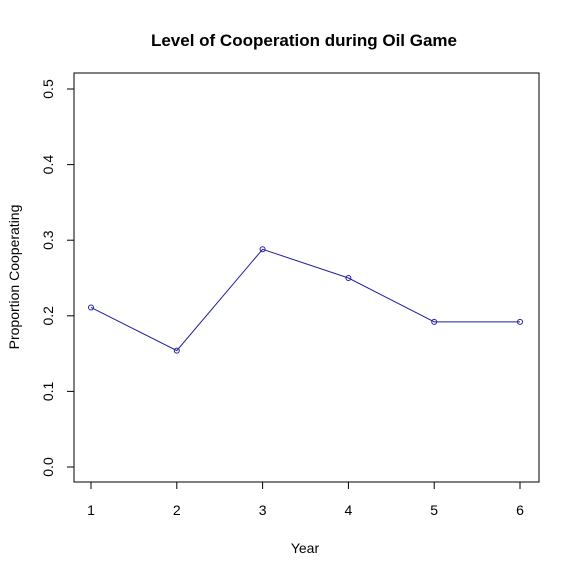 The width and height of the screenshot is (575, 574). What do you see at coordinates (48, 89) in the screenshot?
I see `y-tick-label: 0.5` at bounding box center [48, 89].